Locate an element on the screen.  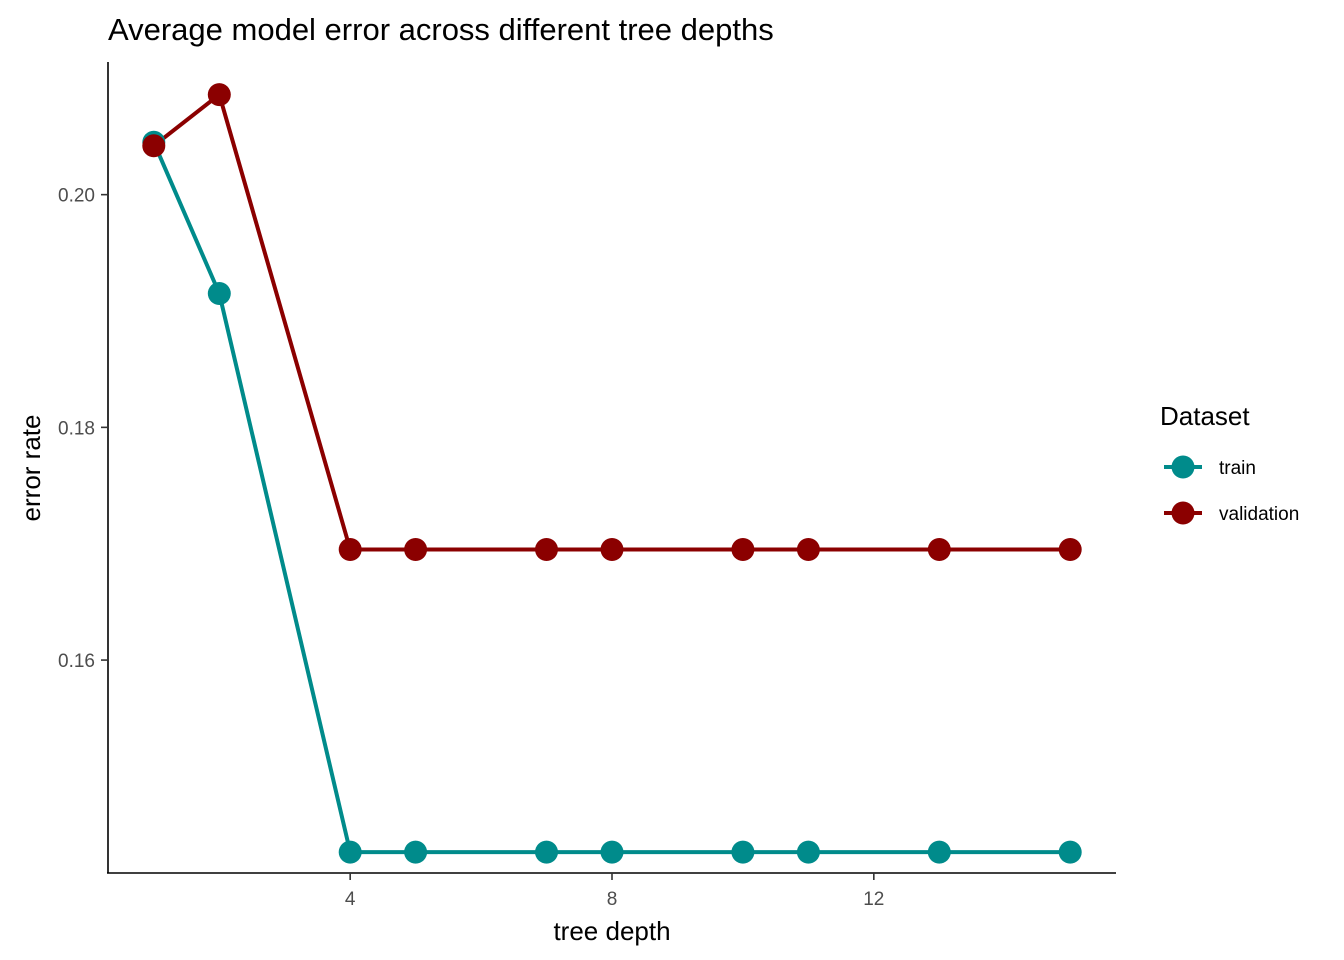
y-tick-label: 0.18 is located at coordinates (76, 428).